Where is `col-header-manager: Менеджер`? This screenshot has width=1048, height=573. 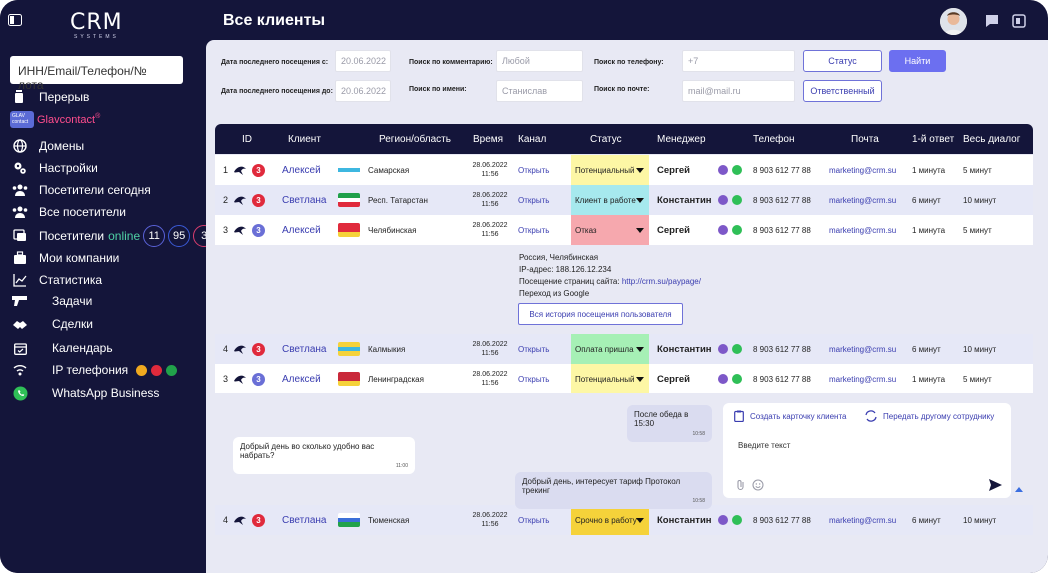 col-header-manager: Менеджер is located at coordinates (681, 139).